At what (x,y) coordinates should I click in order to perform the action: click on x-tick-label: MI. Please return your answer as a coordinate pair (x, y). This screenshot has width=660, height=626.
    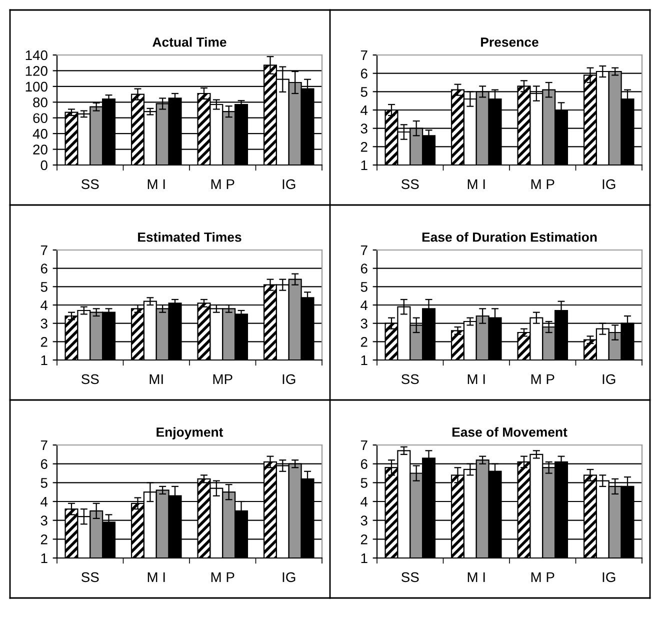
    Looking at the image, I should click on (156, 379).